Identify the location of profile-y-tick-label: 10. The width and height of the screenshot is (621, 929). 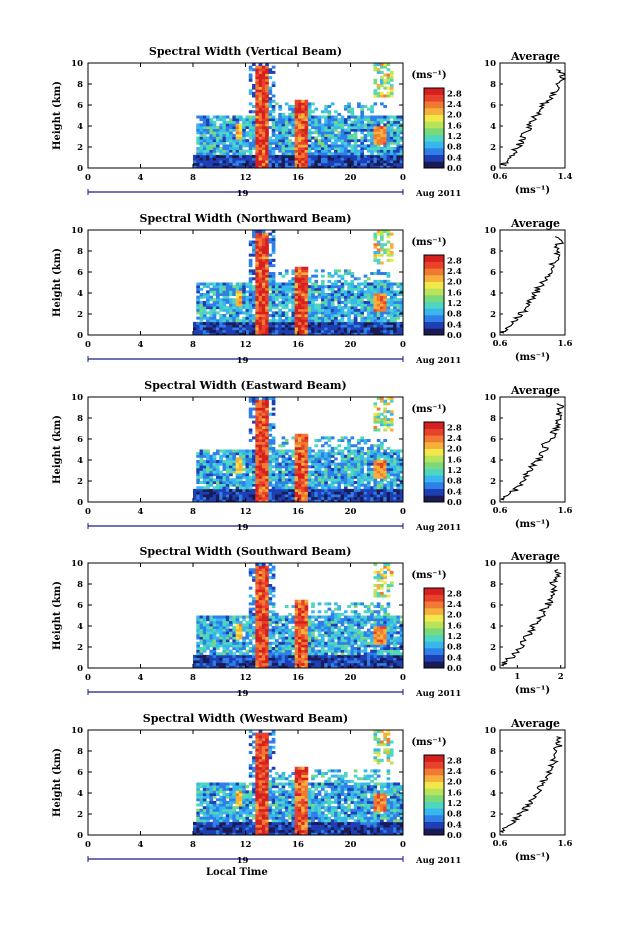
(490, 64).